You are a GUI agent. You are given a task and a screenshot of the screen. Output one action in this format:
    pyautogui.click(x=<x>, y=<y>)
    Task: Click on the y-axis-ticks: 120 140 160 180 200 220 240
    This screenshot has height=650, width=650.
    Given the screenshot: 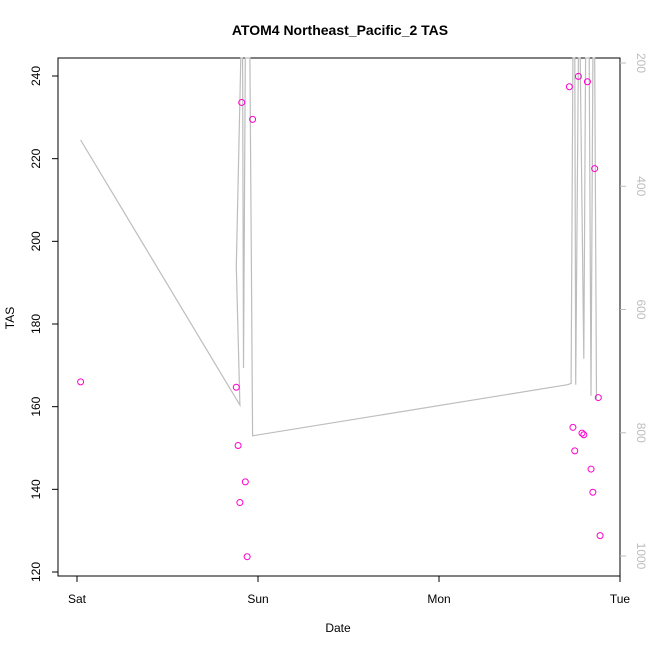 What is the action you would take?
    pyautogui.click(x=43, y=324)
    